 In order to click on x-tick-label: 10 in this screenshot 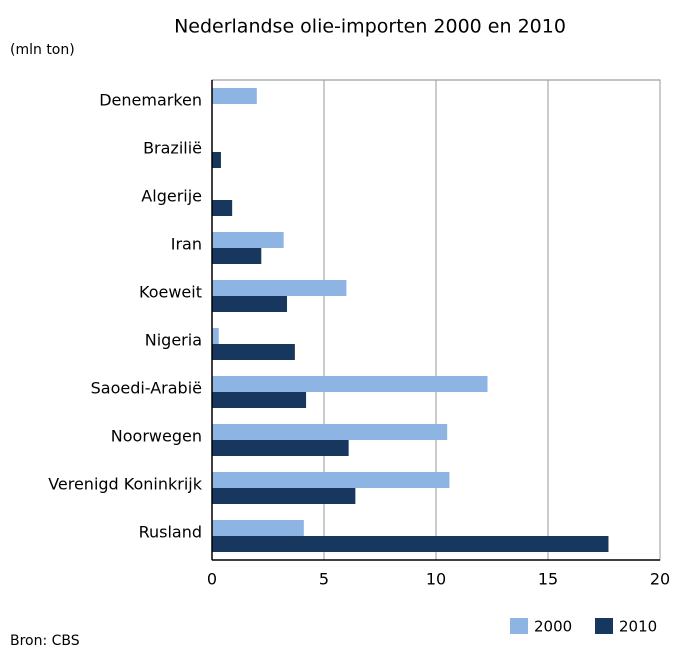, I will do `click(436, 579)`.